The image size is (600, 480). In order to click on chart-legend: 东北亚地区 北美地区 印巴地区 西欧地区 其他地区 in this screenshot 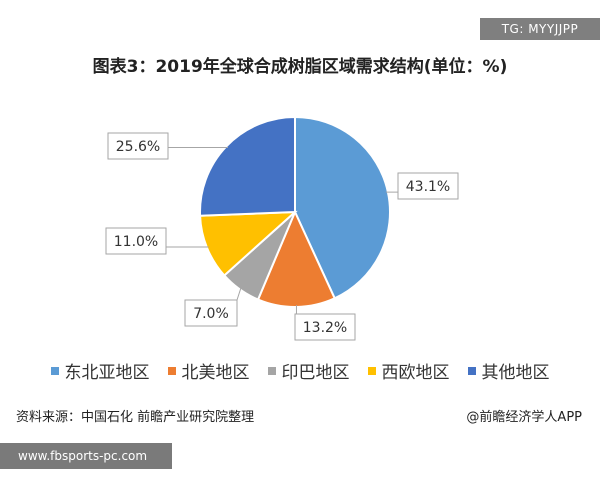, I will do `click(300, 370)`.